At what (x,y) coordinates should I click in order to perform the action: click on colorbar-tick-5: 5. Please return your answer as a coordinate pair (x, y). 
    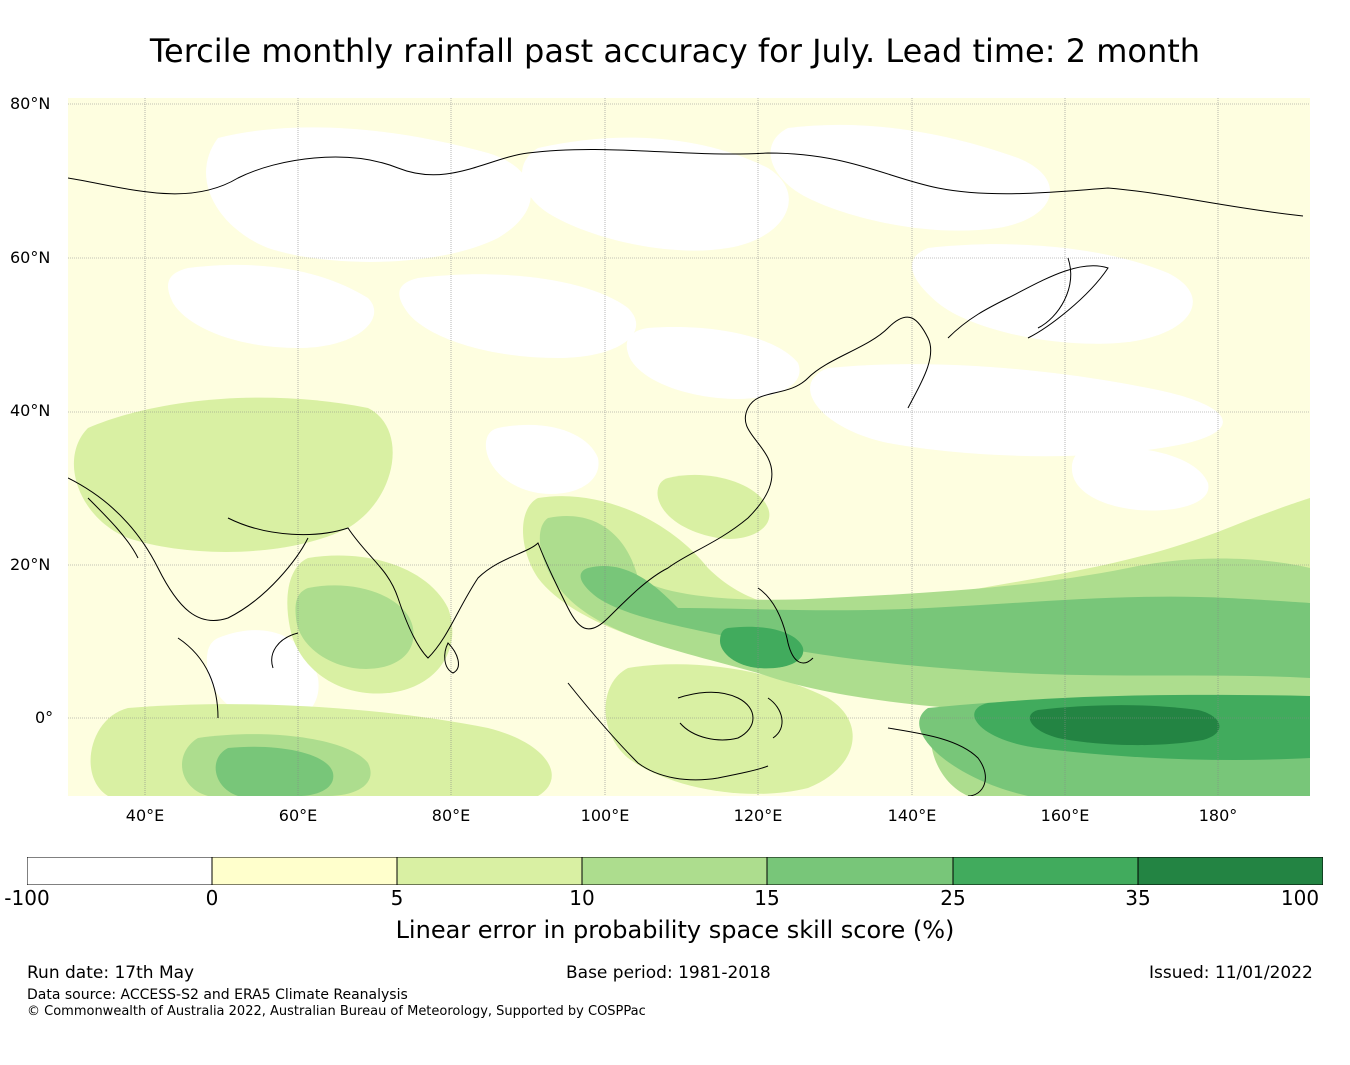
    Looking at the image, I should click on (397, 898).